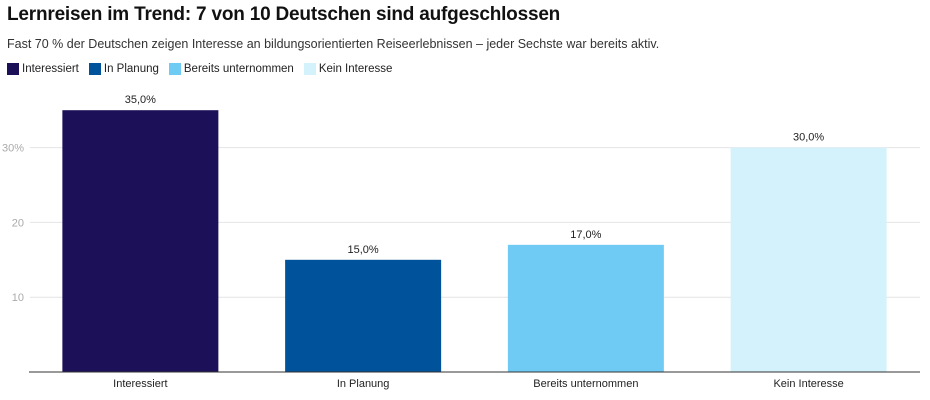 This screenshot has height=400, width=930. What do you see at coordinates (355, 69) in the screenshot?
I see `legend-label: Kein Interesse` at bounding box center [355, 69].